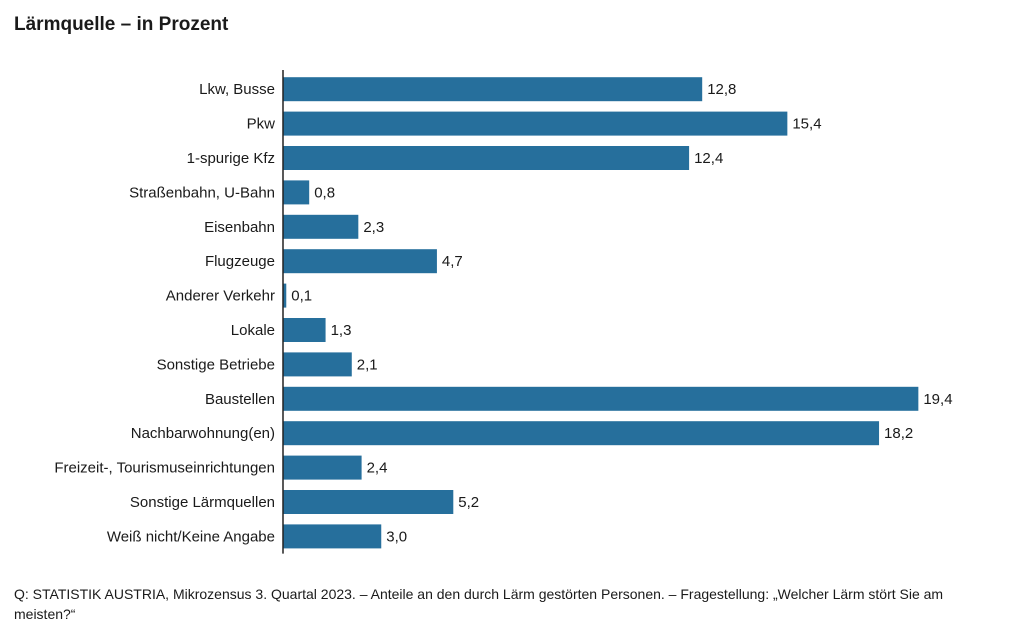  Describe the element at coordinates (240, 261) in the screenshot. I see `category-label: Flugzeuge` at that location.